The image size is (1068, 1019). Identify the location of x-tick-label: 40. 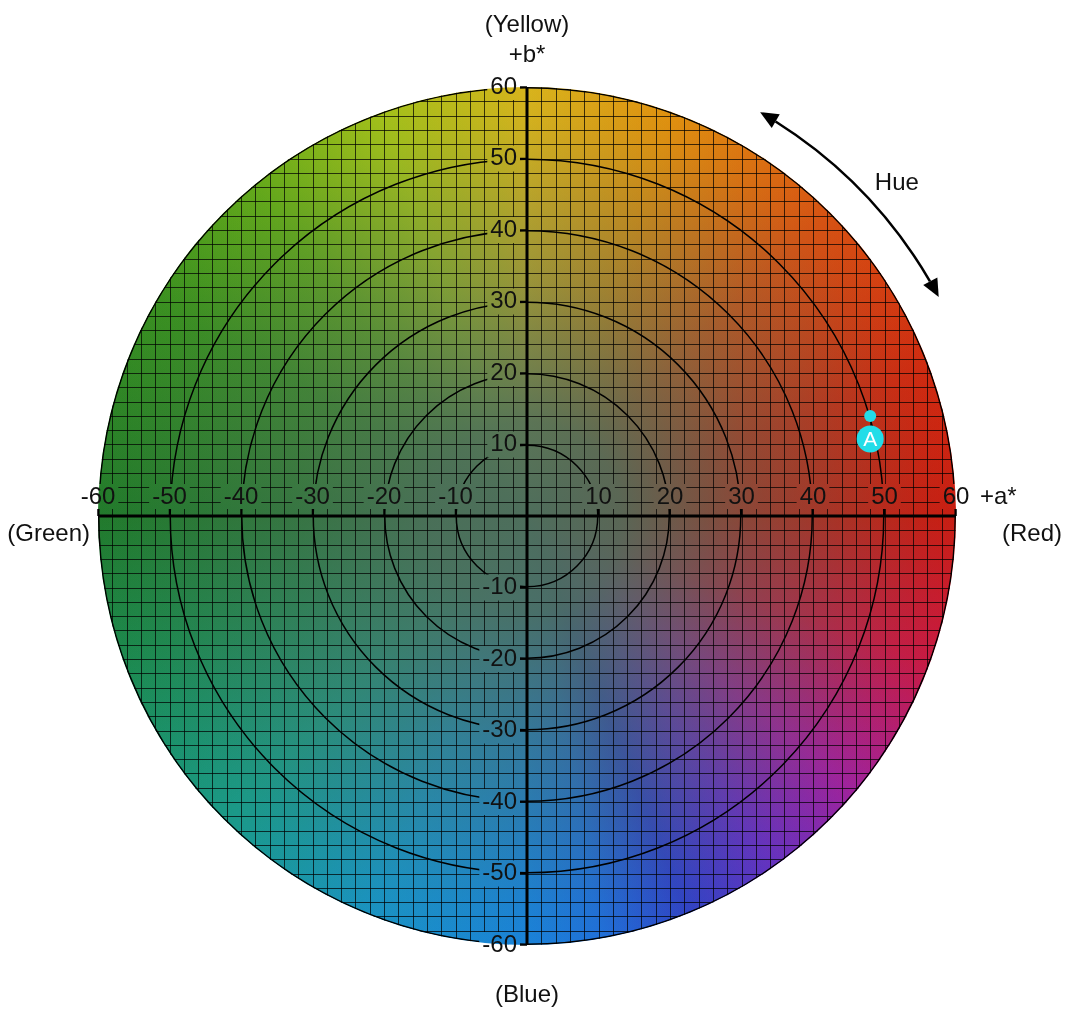
(813, 495).